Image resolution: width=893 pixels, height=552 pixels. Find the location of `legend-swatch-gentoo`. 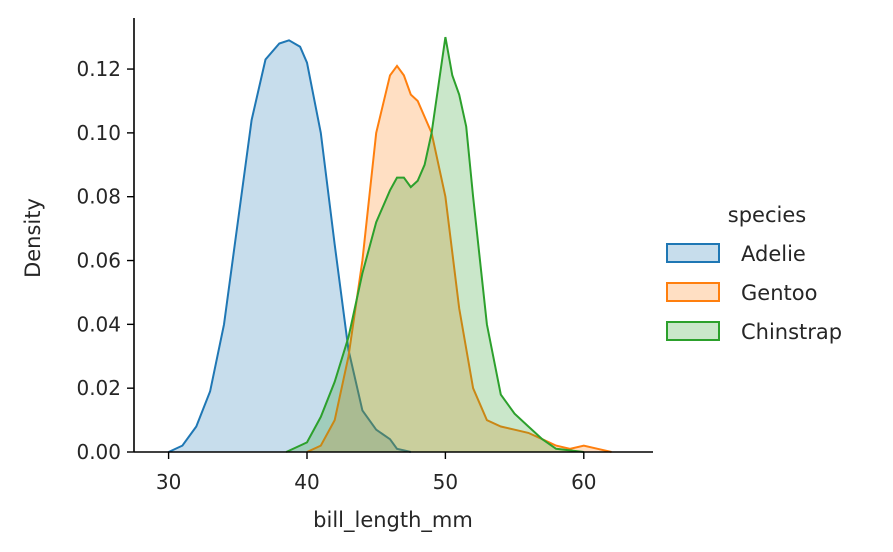

legend-swatch-gentoo is located at coordinates (693, 292).